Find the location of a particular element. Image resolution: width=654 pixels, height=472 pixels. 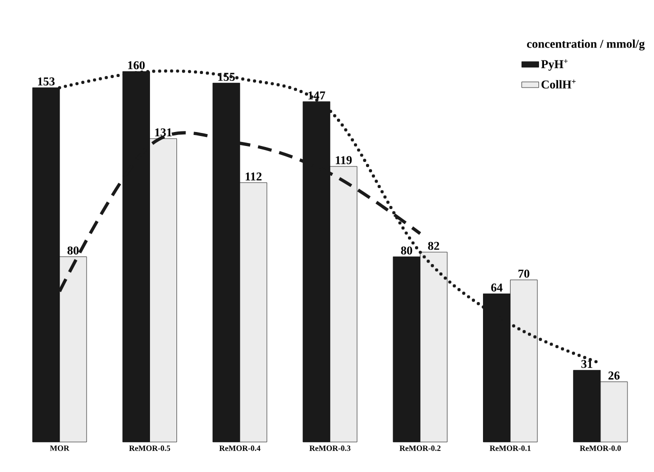

data-label: 64 is located at coordinates (497, 288).